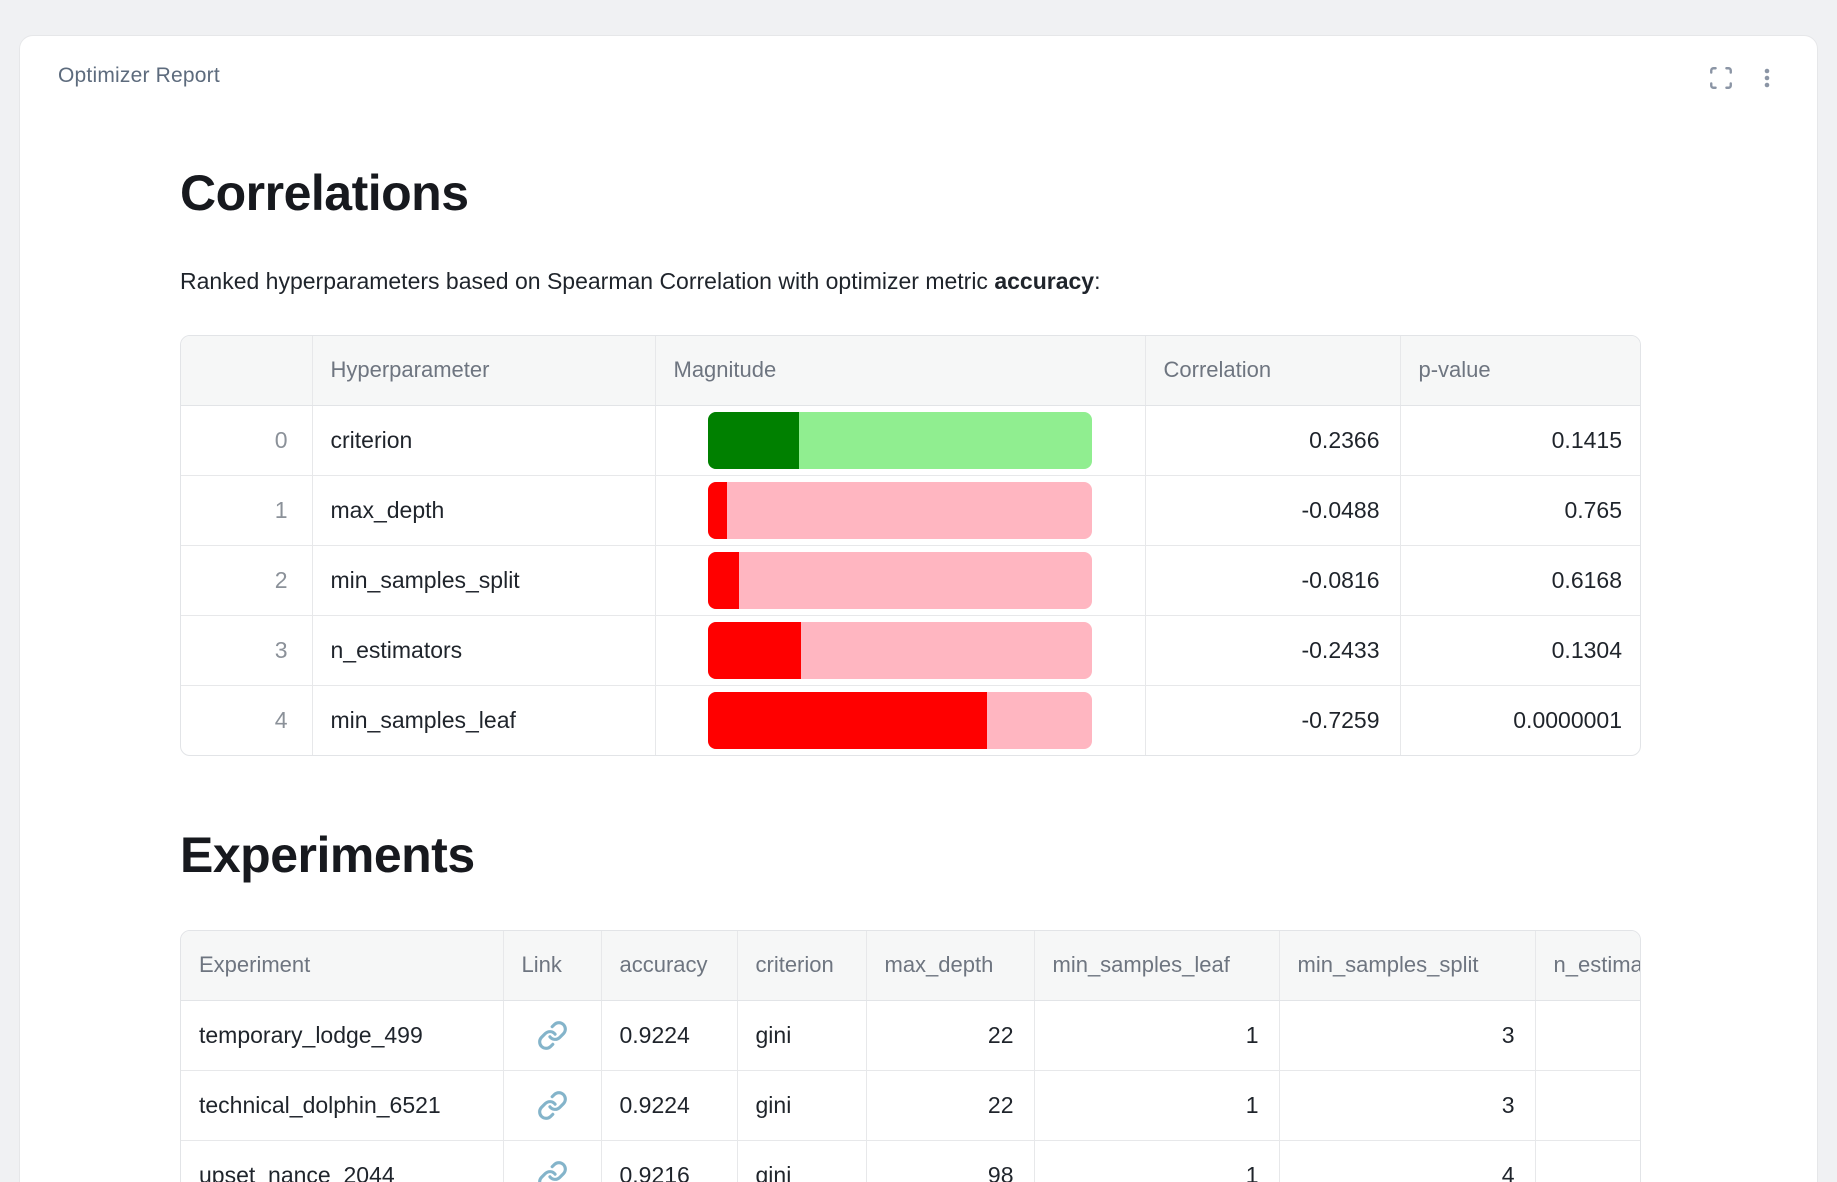 Image resolution: width=1837 pixels, height=1182 pixels. Describe the element at coordinates (483, 649) in the screenshot. I see `hyperparameter-name: n_estimators` at that location.